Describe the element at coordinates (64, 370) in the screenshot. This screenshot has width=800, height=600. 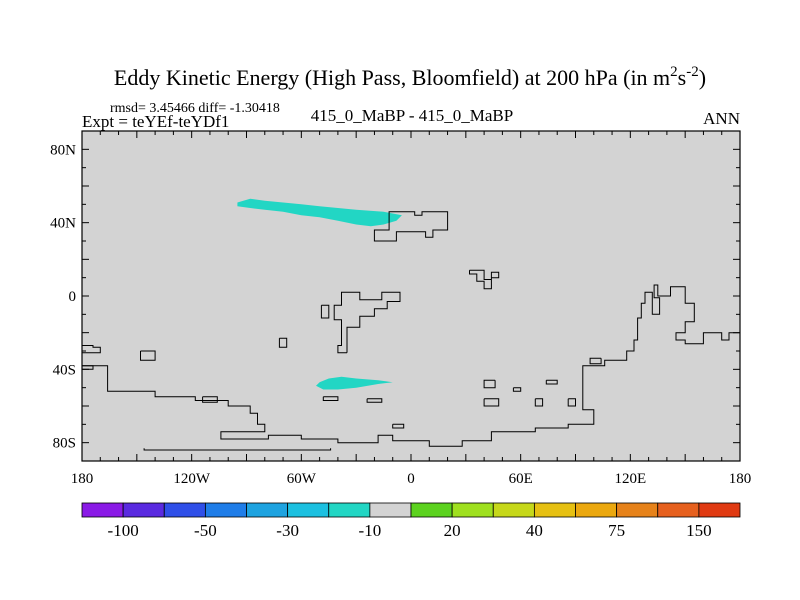
I see `y-tick-label: 40S` at that location.